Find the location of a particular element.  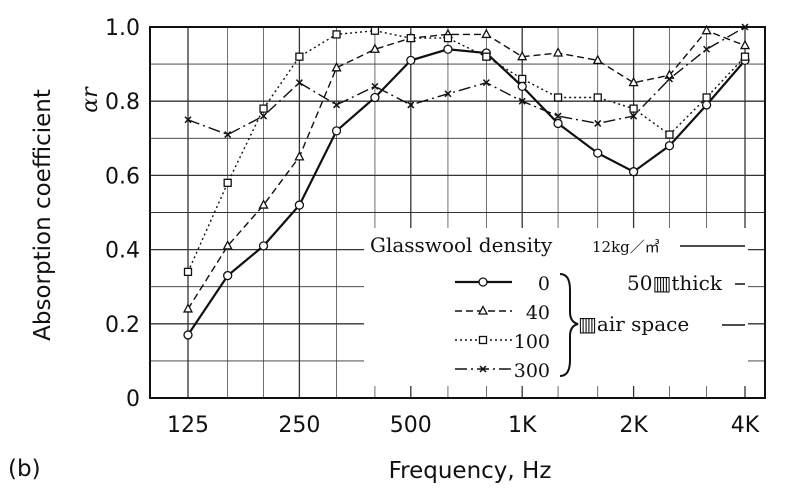

legend-entry-0-point is located at coordinates (483, 282).